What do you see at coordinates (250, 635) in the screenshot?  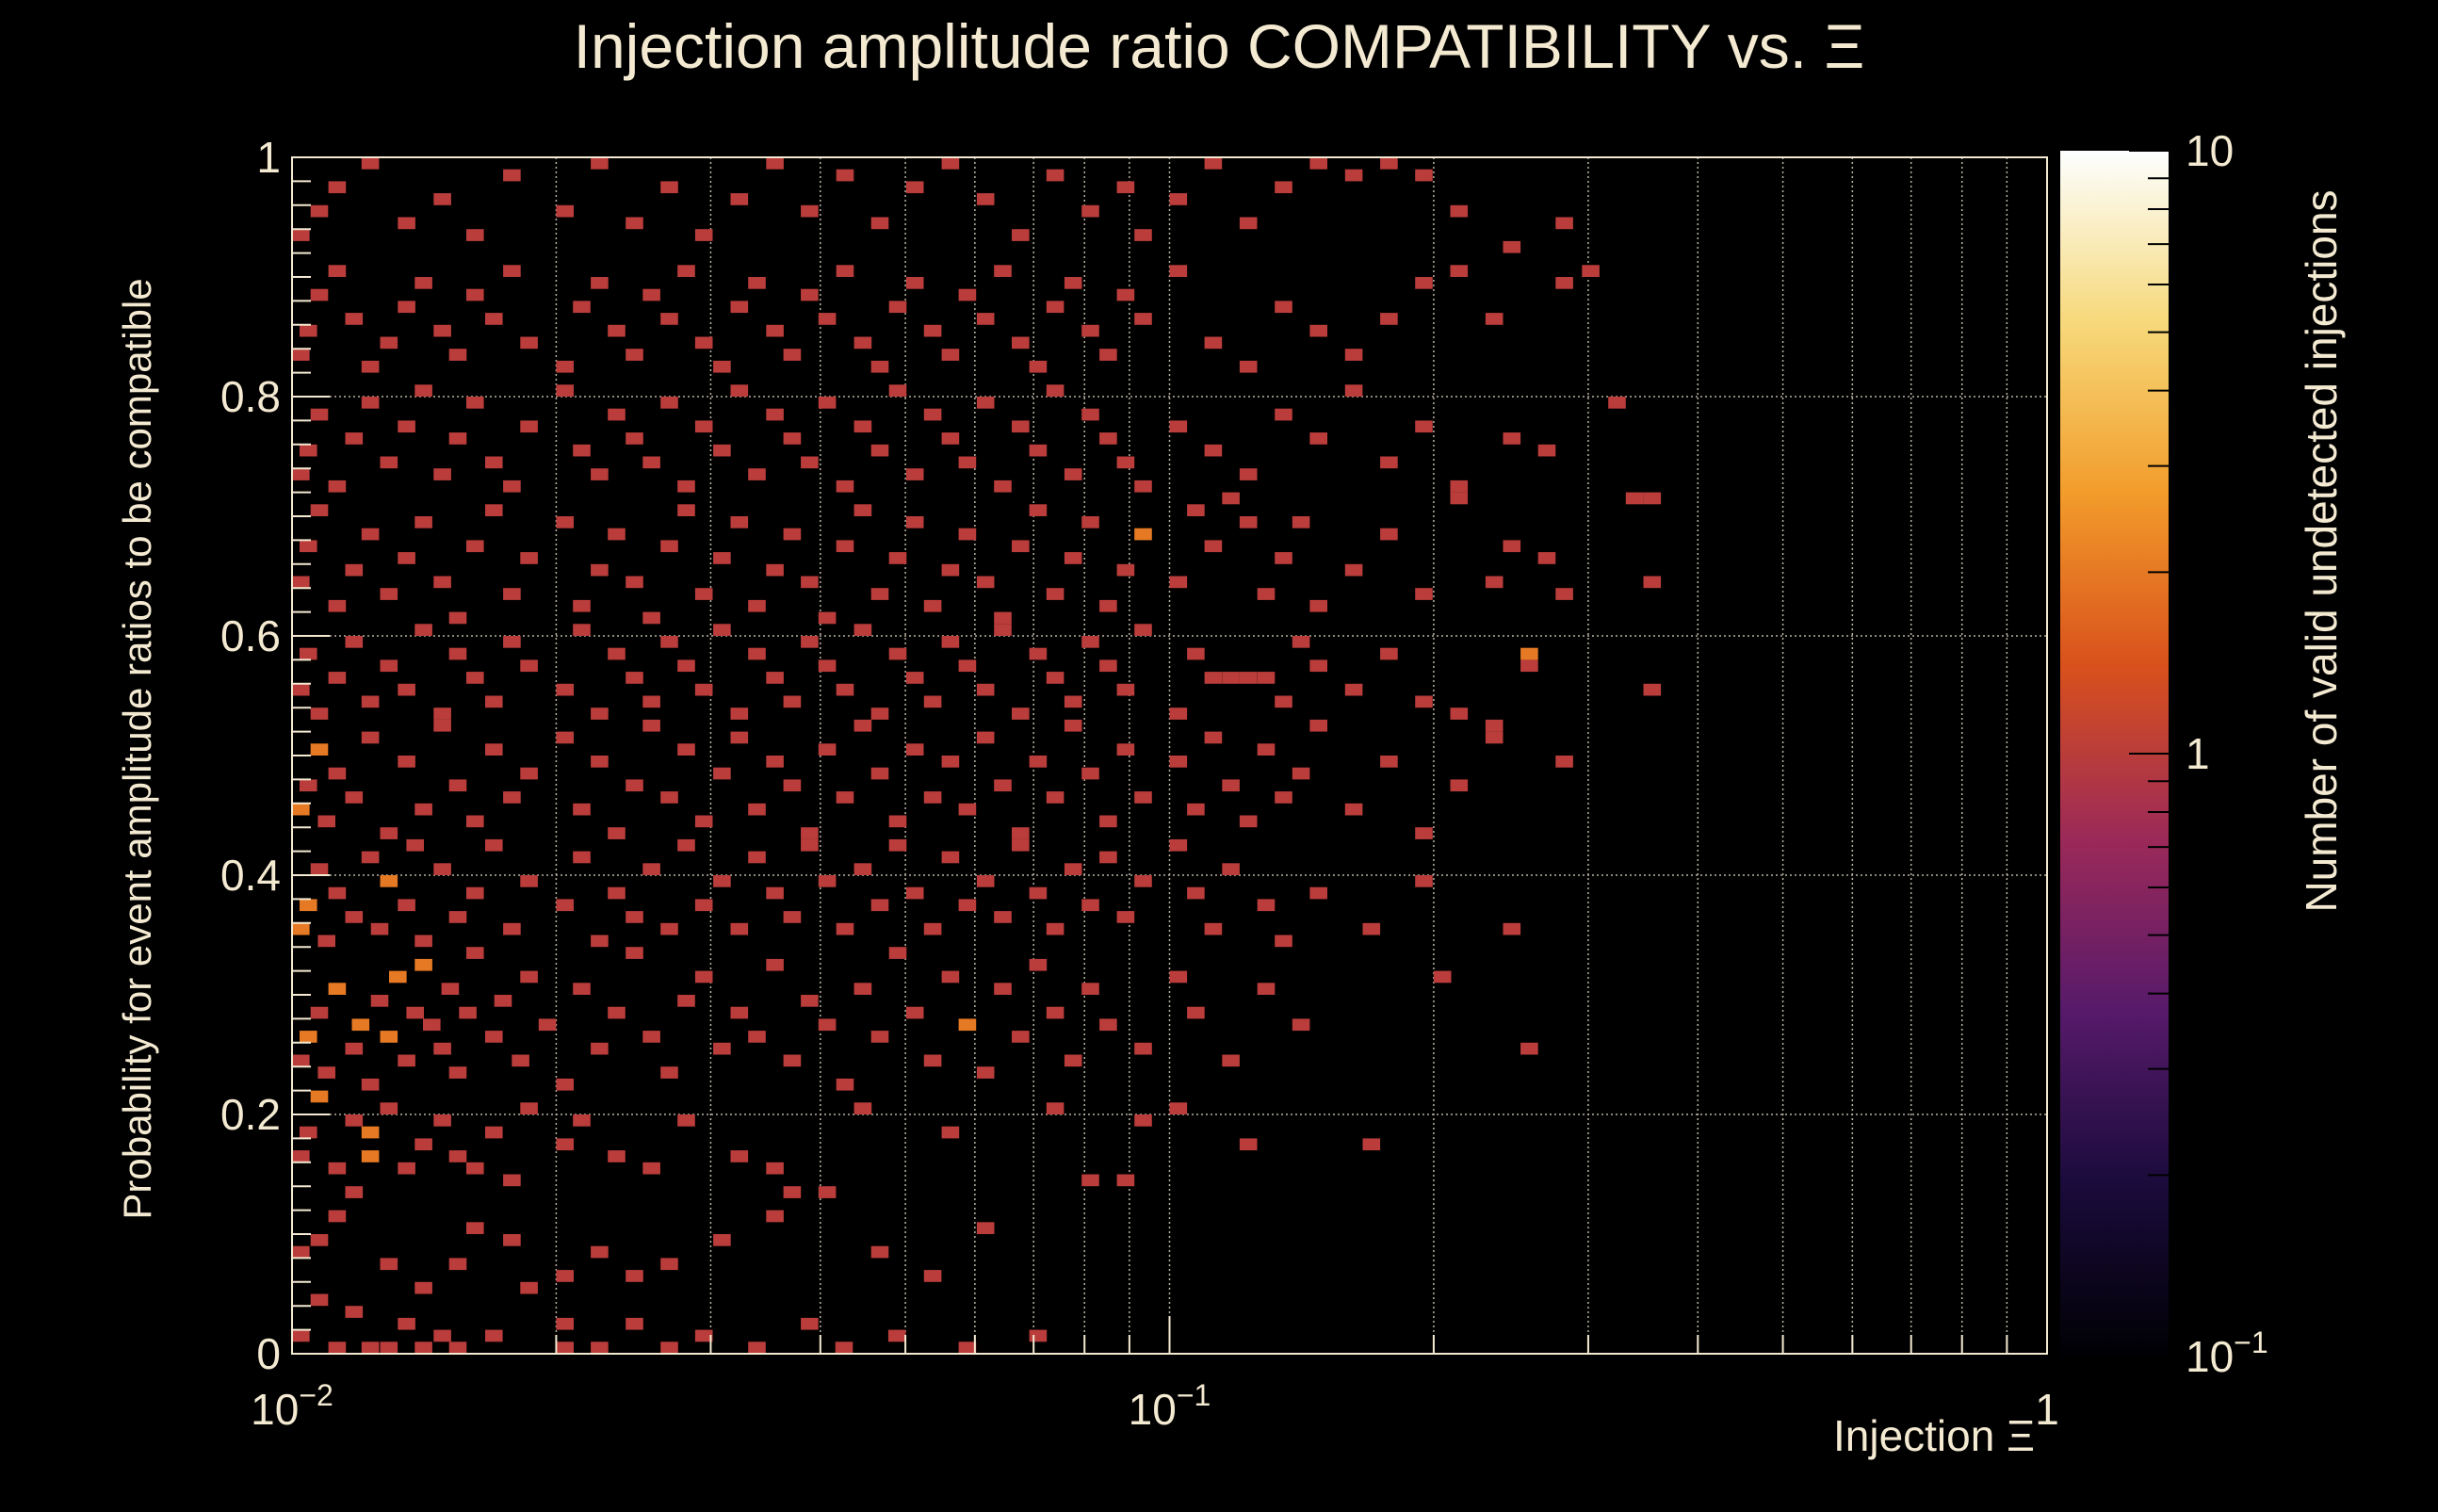 I see `y-tick-label: 0.6` at bounding box center [250, 635].